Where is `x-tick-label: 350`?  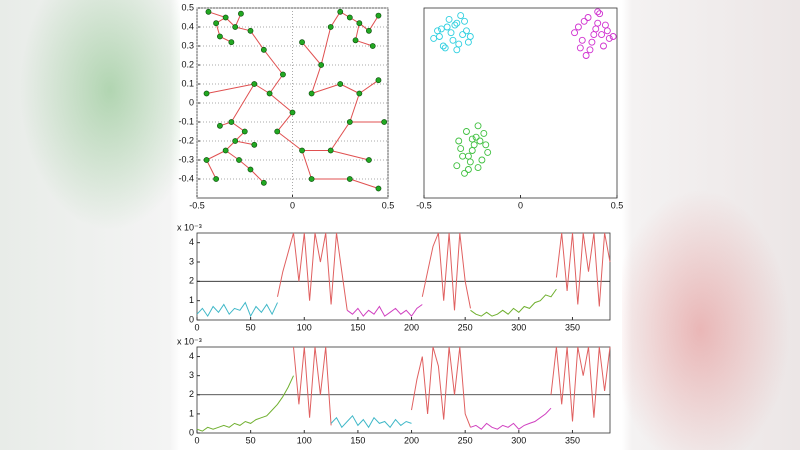
x-tick-label: 350 is located at coordinates (572, 327).